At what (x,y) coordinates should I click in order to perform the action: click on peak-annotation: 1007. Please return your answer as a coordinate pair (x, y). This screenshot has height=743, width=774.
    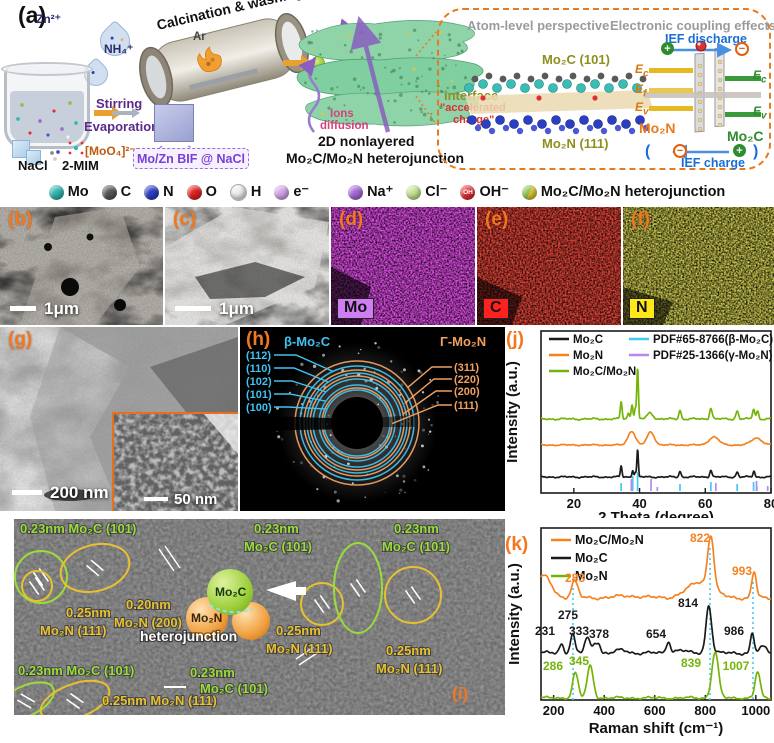
    Looking at the image, I should click on (736, 666).